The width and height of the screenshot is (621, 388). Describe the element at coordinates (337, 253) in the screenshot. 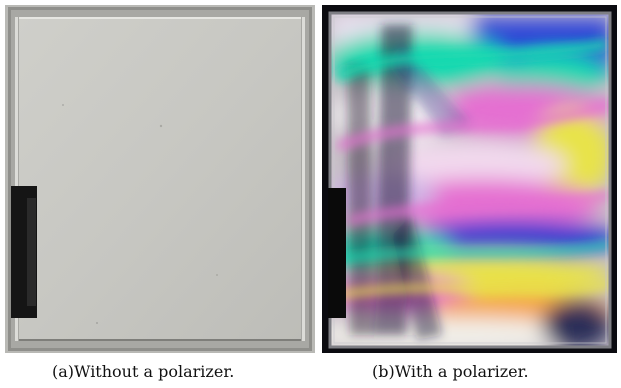

I see `clip-b` at that location.